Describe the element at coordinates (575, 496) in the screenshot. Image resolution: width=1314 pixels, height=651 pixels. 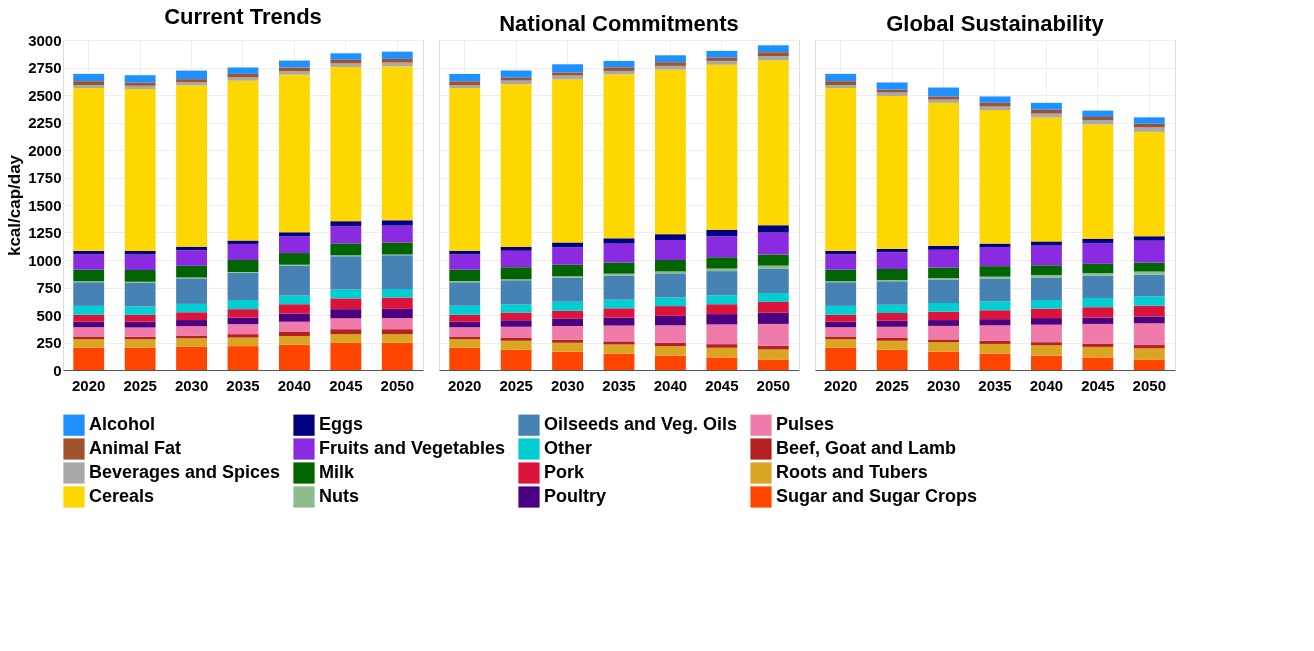
I see `legend-label: Poultry` at that location.